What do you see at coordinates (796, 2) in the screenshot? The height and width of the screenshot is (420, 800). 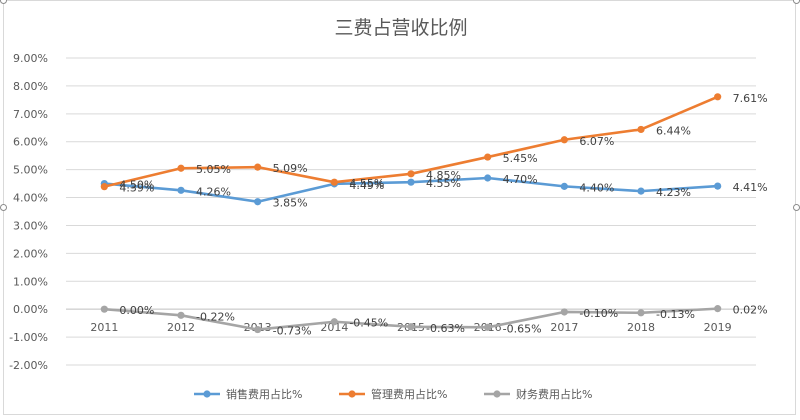 I see `resize-handle-top-right` at bounding box center [796, 2].